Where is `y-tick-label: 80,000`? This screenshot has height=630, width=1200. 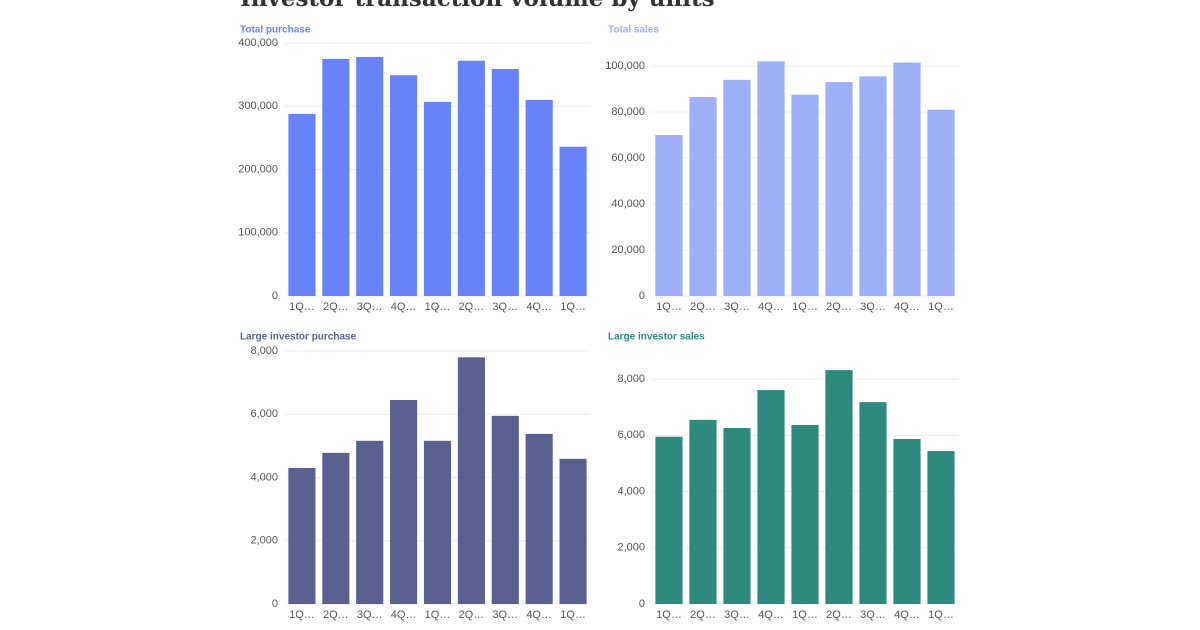
y-tick-label: 80,000 is located at coordinates (628, 112).